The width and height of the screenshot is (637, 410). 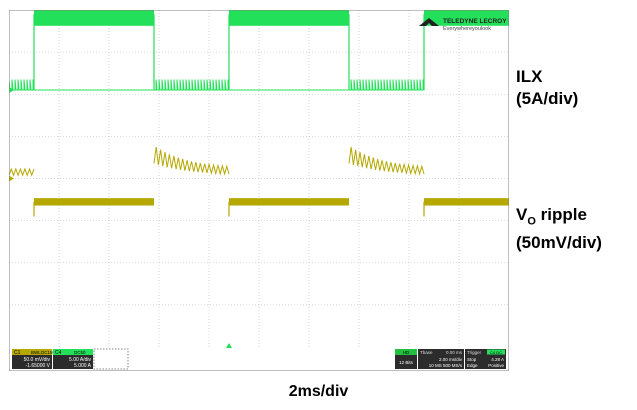 I want to click on c4-offset: 5.000 A, so click(x=83, y=366).